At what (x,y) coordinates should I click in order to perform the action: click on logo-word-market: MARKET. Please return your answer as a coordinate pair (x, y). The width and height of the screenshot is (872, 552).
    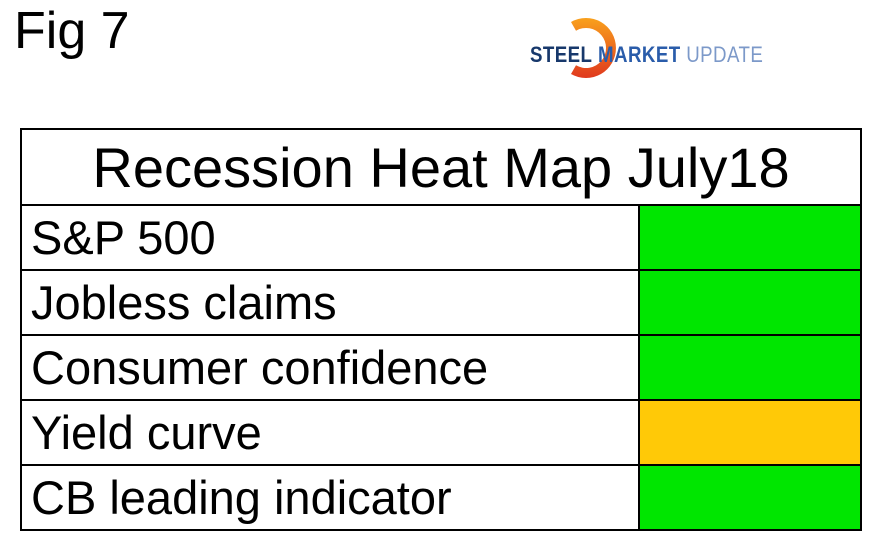
    Looking at the image, I should click on (639, 54).